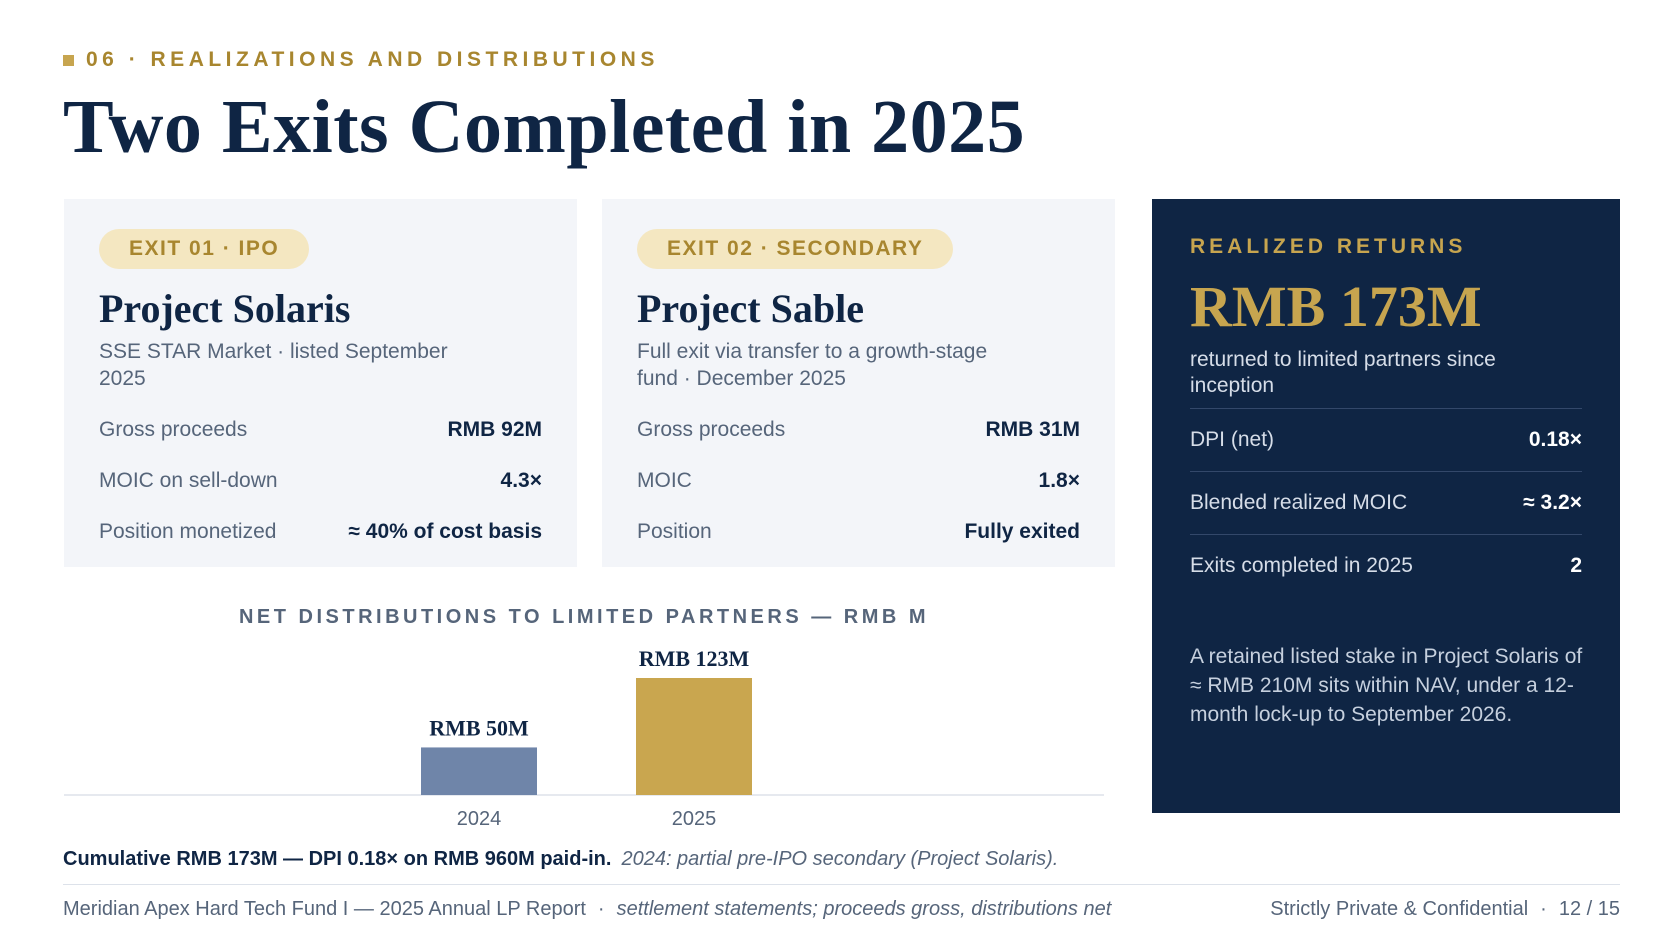 Image resolution: width=1680 pixels, height=941 pixels. I want to click on realized-stat: Exits completed in 2025 2, so click(1386, 565).